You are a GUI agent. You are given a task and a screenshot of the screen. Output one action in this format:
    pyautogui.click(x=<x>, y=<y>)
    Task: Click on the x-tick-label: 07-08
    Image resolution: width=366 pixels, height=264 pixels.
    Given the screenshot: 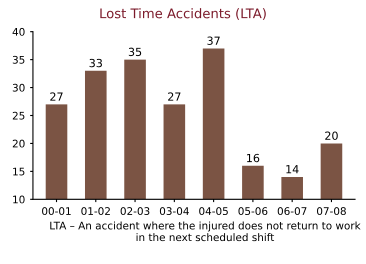 What is the action you would take?
    pyautogui.click(x=331, y=211)
    